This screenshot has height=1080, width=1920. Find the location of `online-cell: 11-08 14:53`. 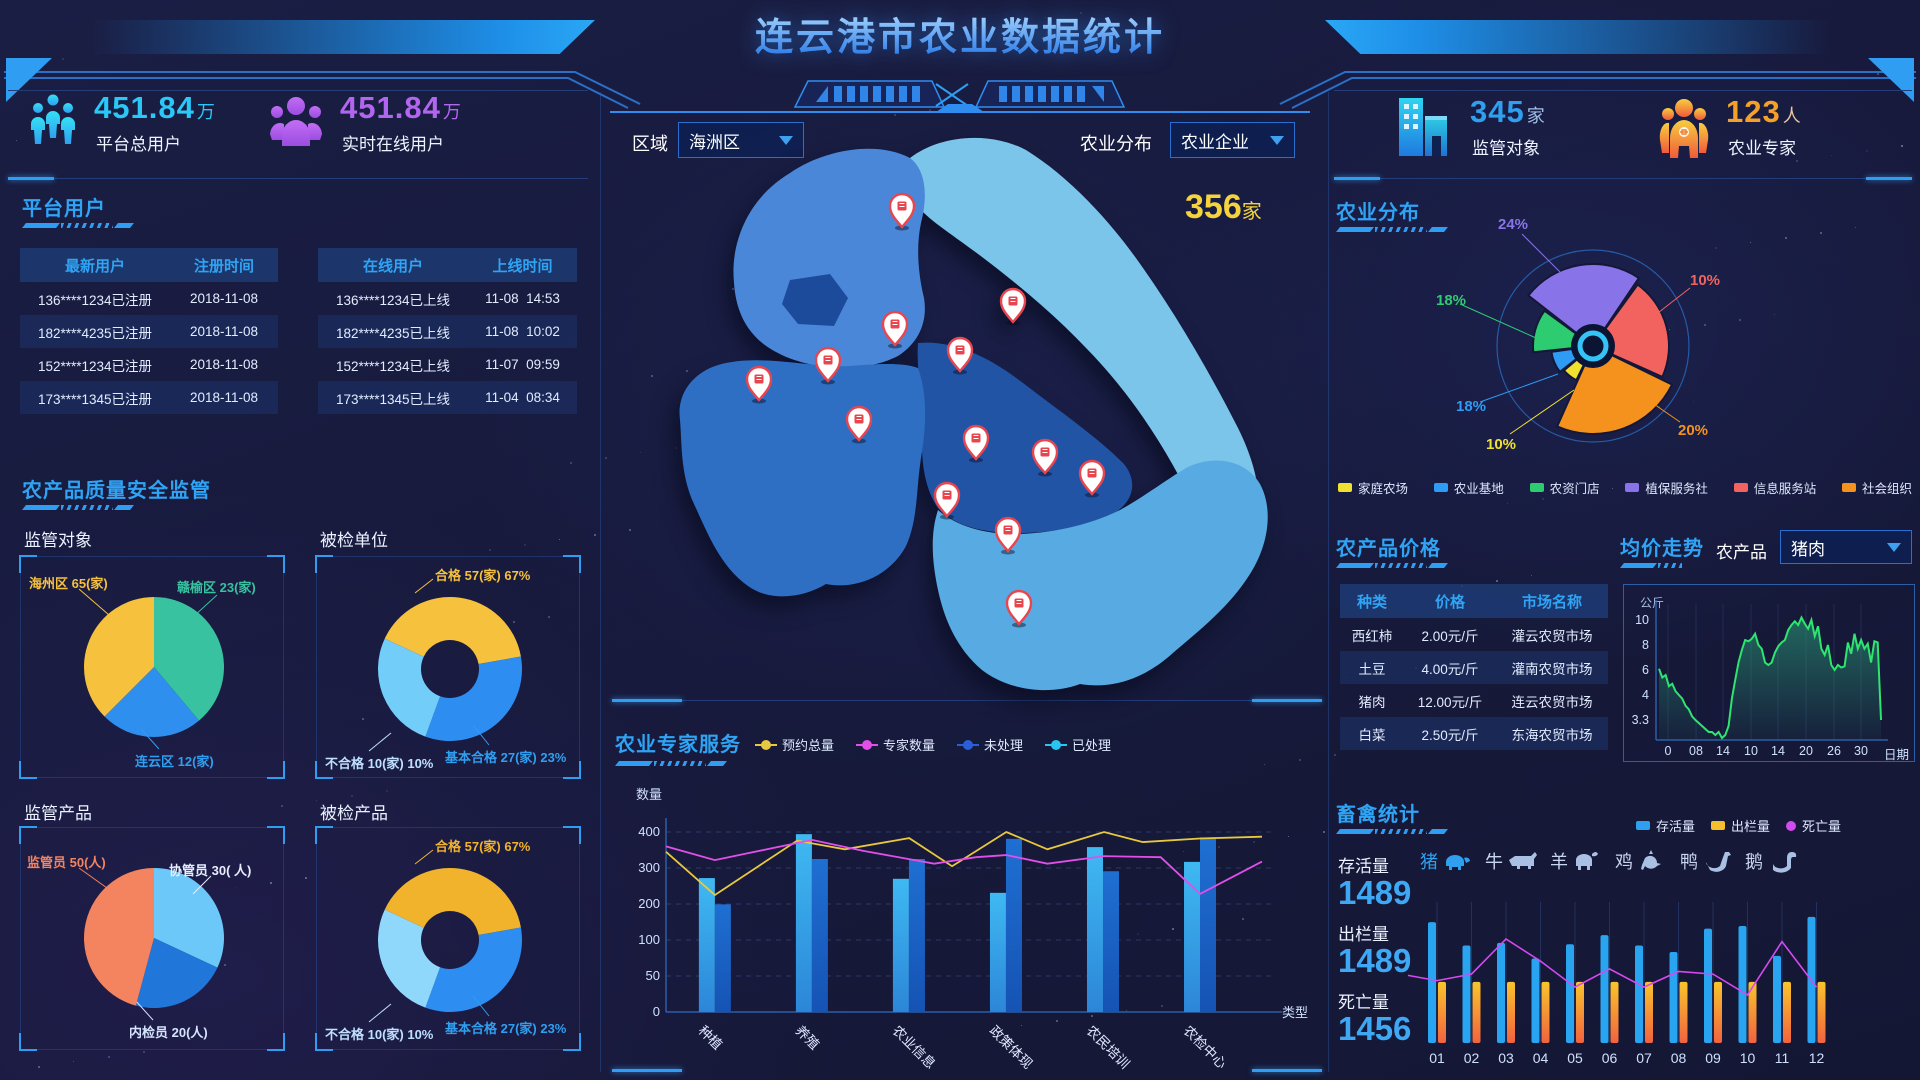

online-cell: 11-08 14:53 is located at coordinates (522, 298).